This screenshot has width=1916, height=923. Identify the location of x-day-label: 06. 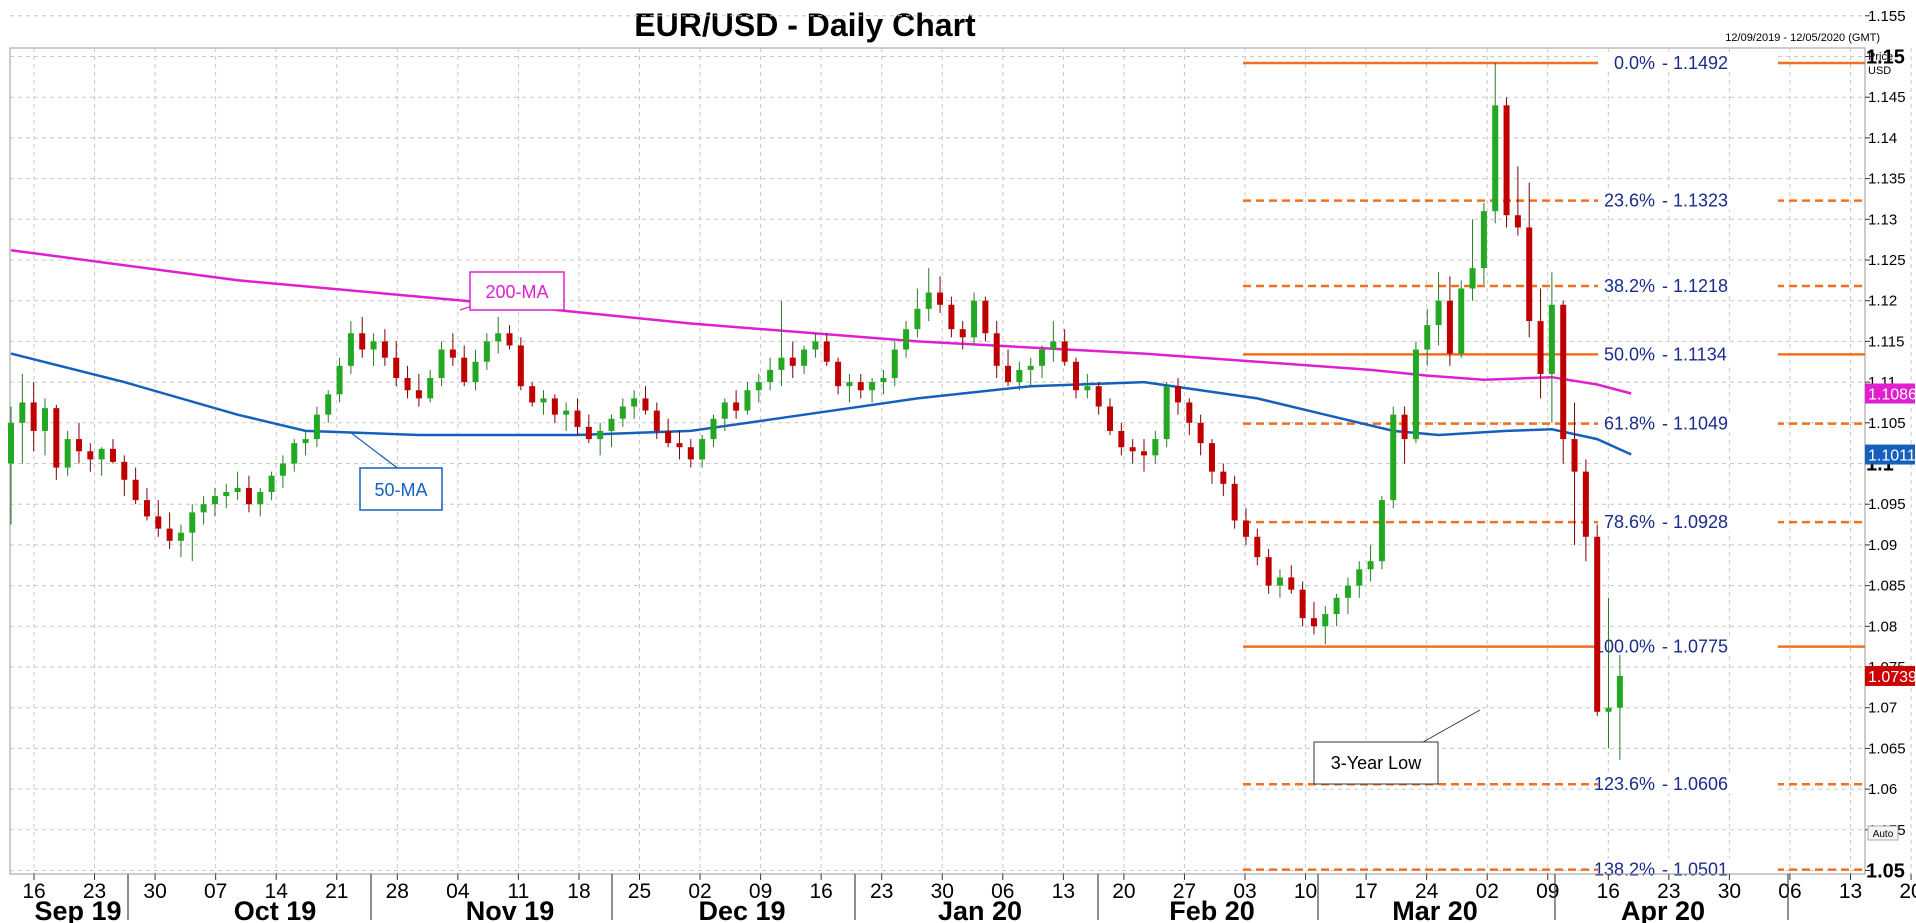
(1789, 891).